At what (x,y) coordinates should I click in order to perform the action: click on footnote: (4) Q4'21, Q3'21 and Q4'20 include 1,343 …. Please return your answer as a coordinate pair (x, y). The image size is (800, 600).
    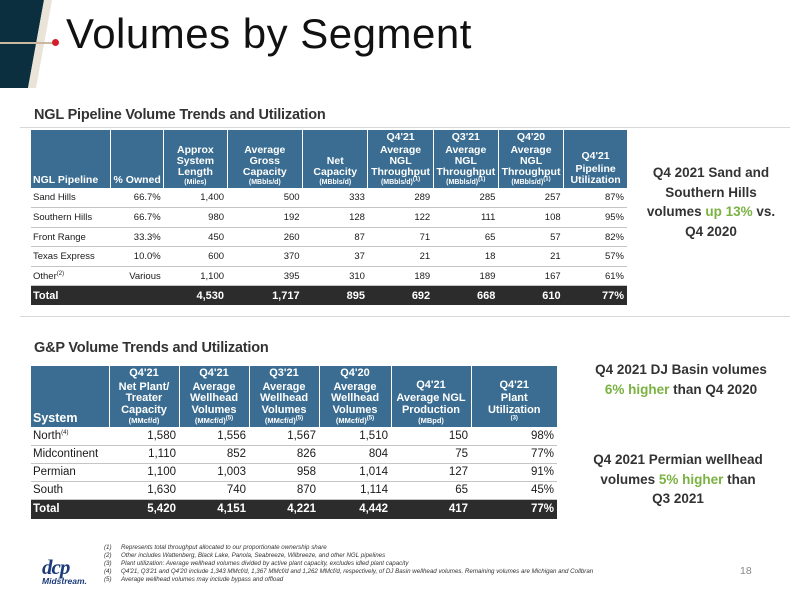
    Looking at the image, I should click on (414, 572).